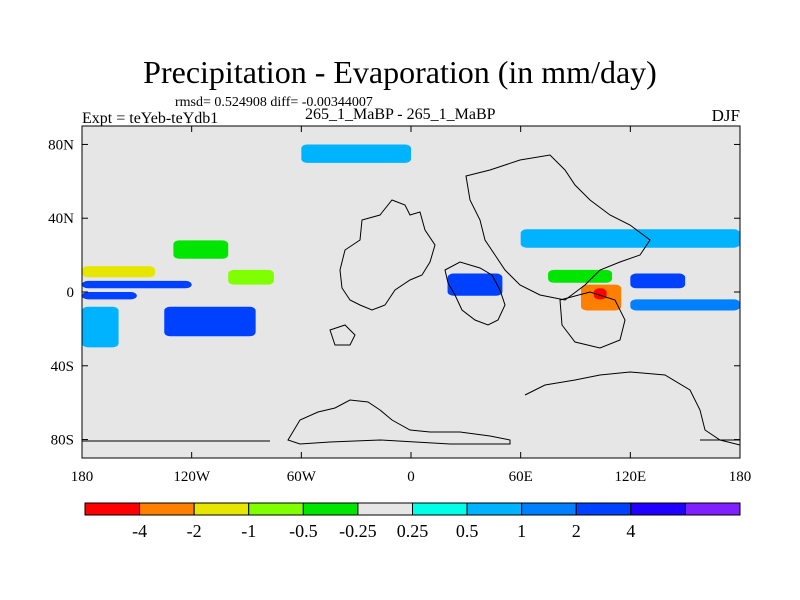 This screenshot has width=800, height=600. What do you see at coordinates (521, 477) in the screenshot?
I see `x-tick-label: 60E` at bounding box center [521, 477].